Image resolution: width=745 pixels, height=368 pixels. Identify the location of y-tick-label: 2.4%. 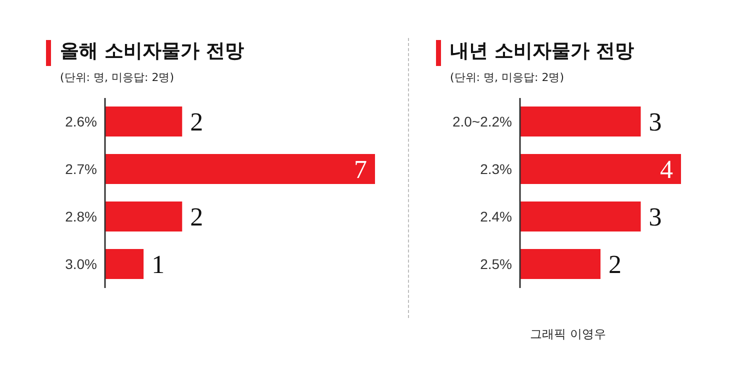
(496, 216).